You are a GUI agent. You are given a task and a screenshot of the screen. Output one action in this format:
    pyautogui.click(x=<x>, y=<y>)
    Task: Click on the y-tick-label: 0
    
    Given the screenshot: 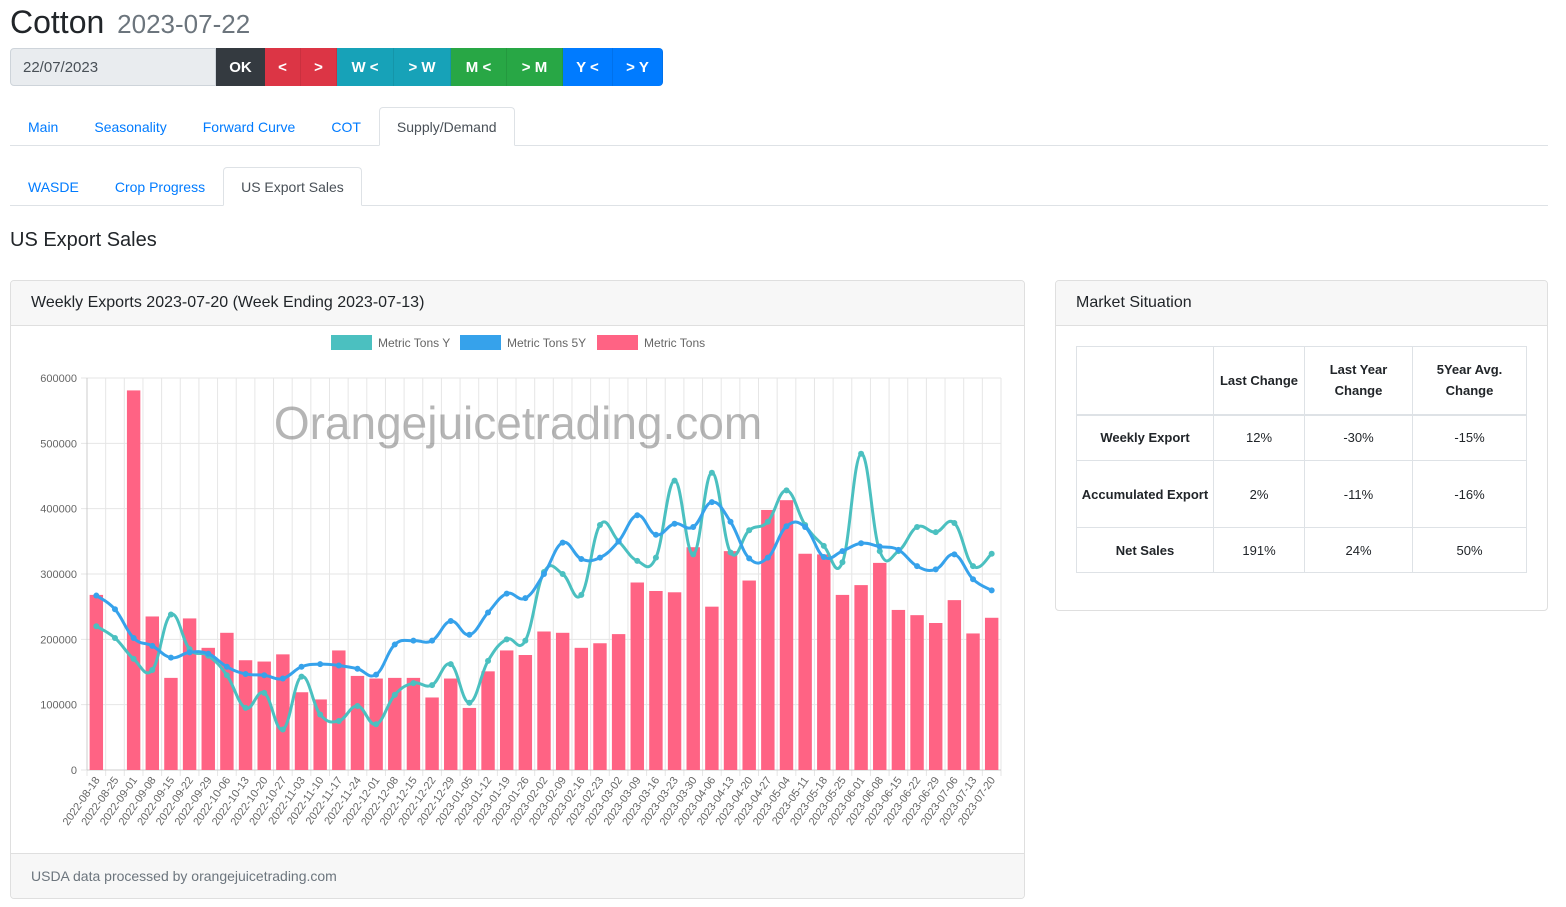 What is the action you would take?
    pyautogui.click(x=74, y=771)
    